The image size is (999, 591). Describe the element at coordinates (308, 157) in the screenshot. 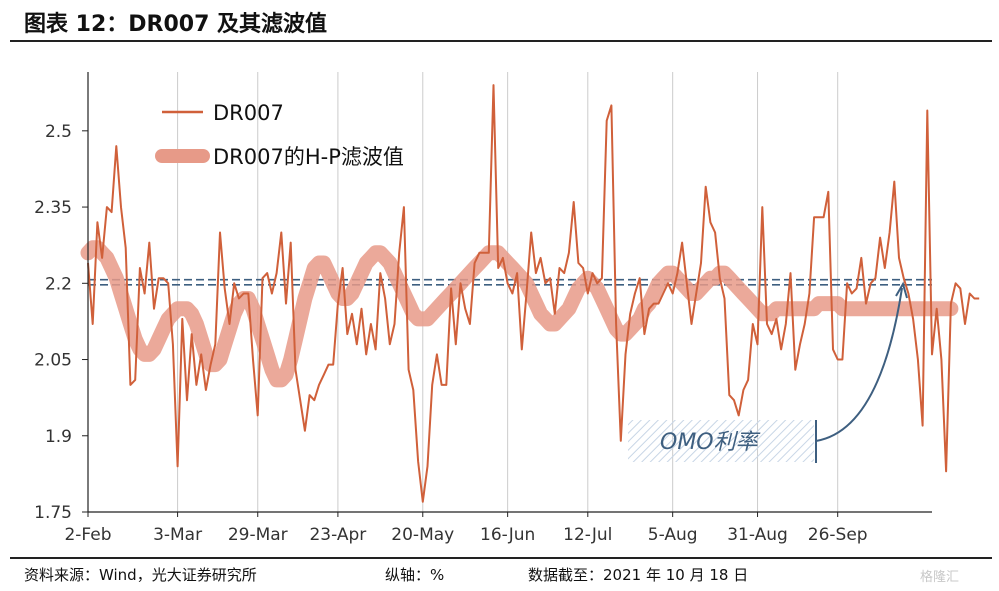

I see `legend-hp-label: DR007的H-P滤波值` at that location.